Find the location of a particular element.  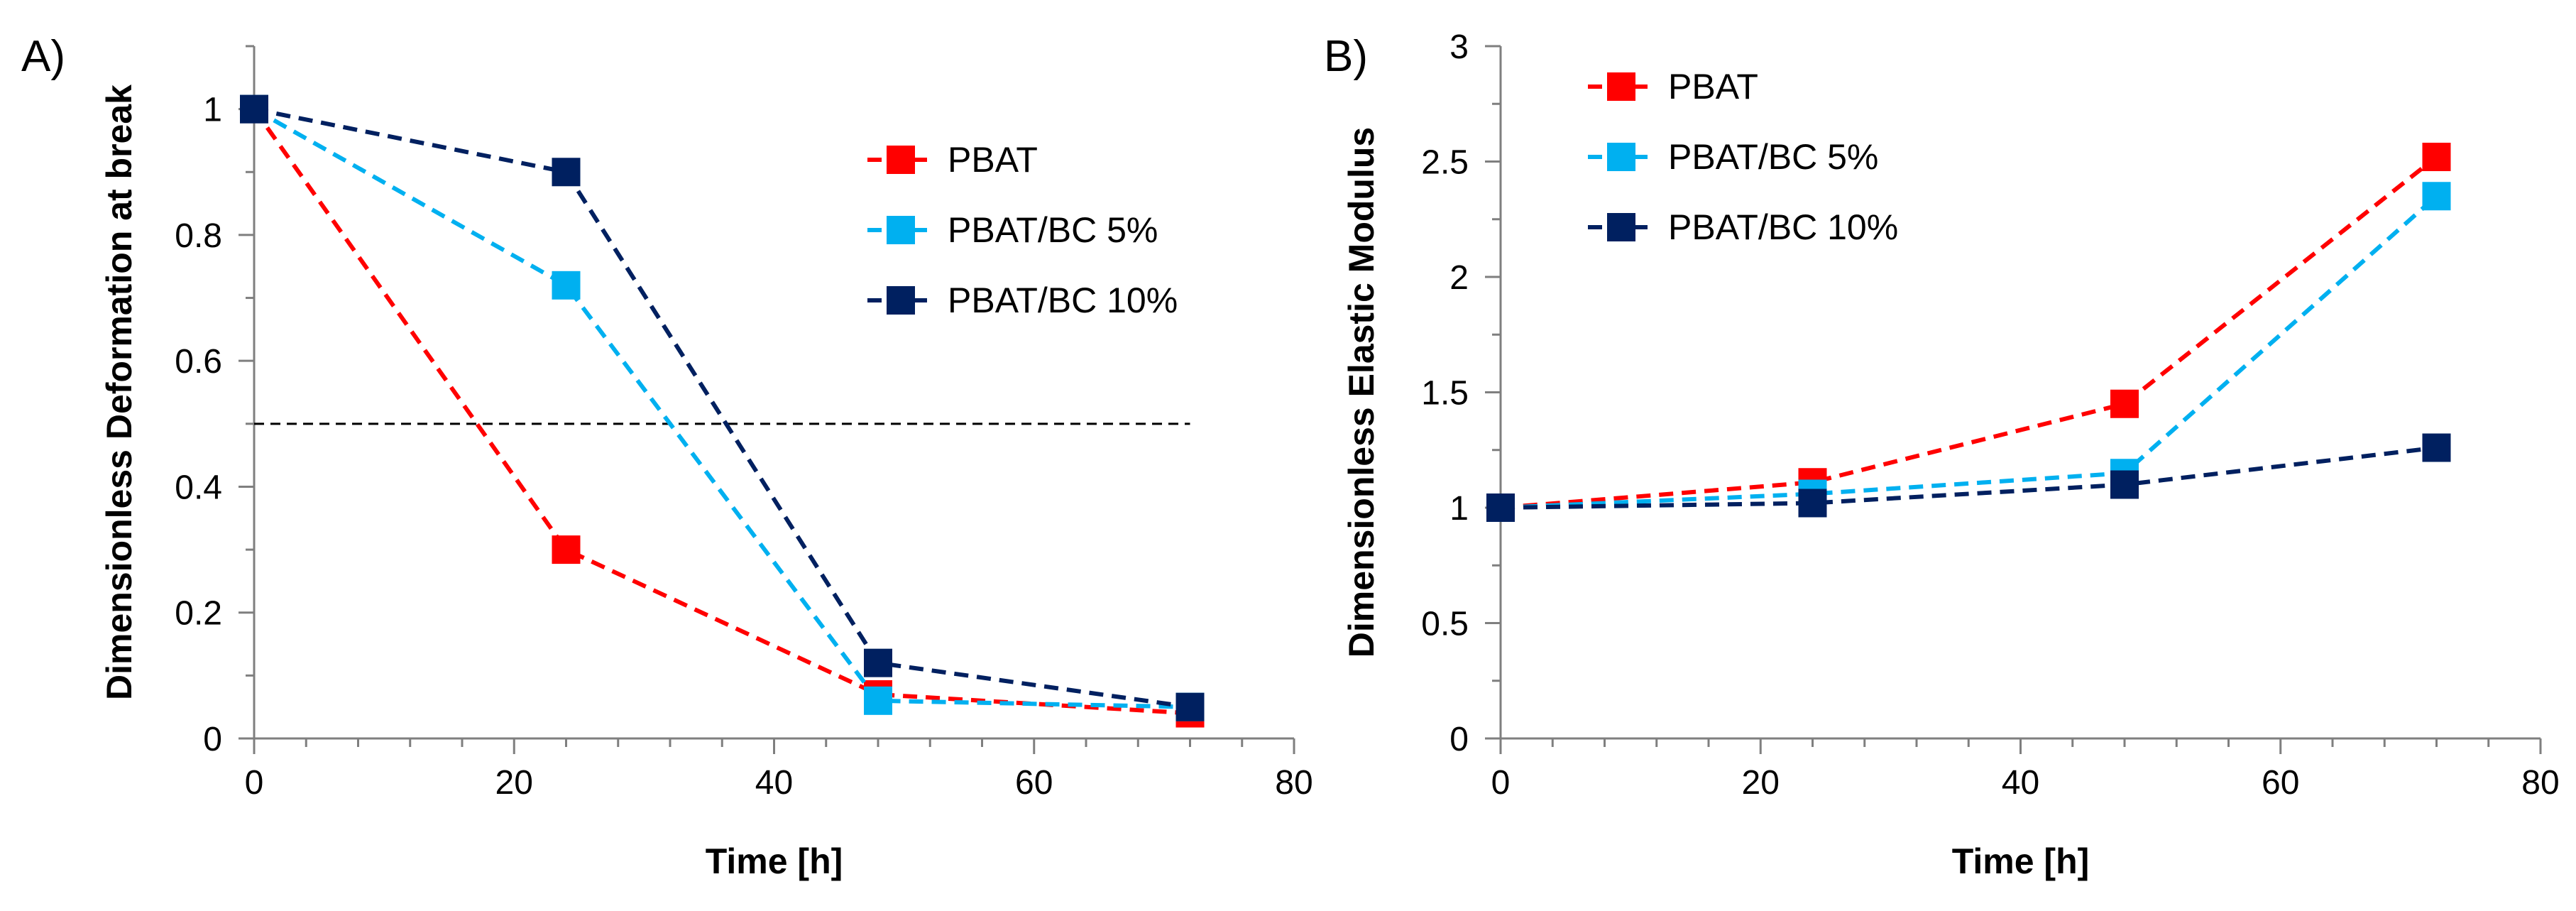

y-tick-label: 0.2 is located at coordinates (198, 614).